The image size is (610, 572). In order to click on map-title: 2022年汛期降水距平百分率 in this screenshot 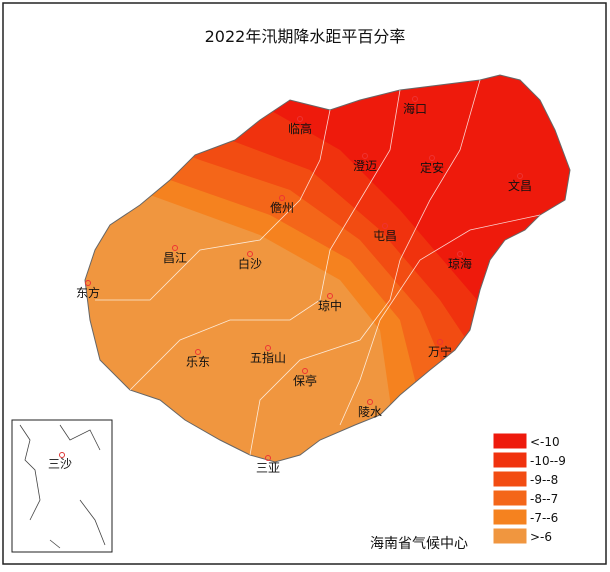, I will do `click(305, 36)`.